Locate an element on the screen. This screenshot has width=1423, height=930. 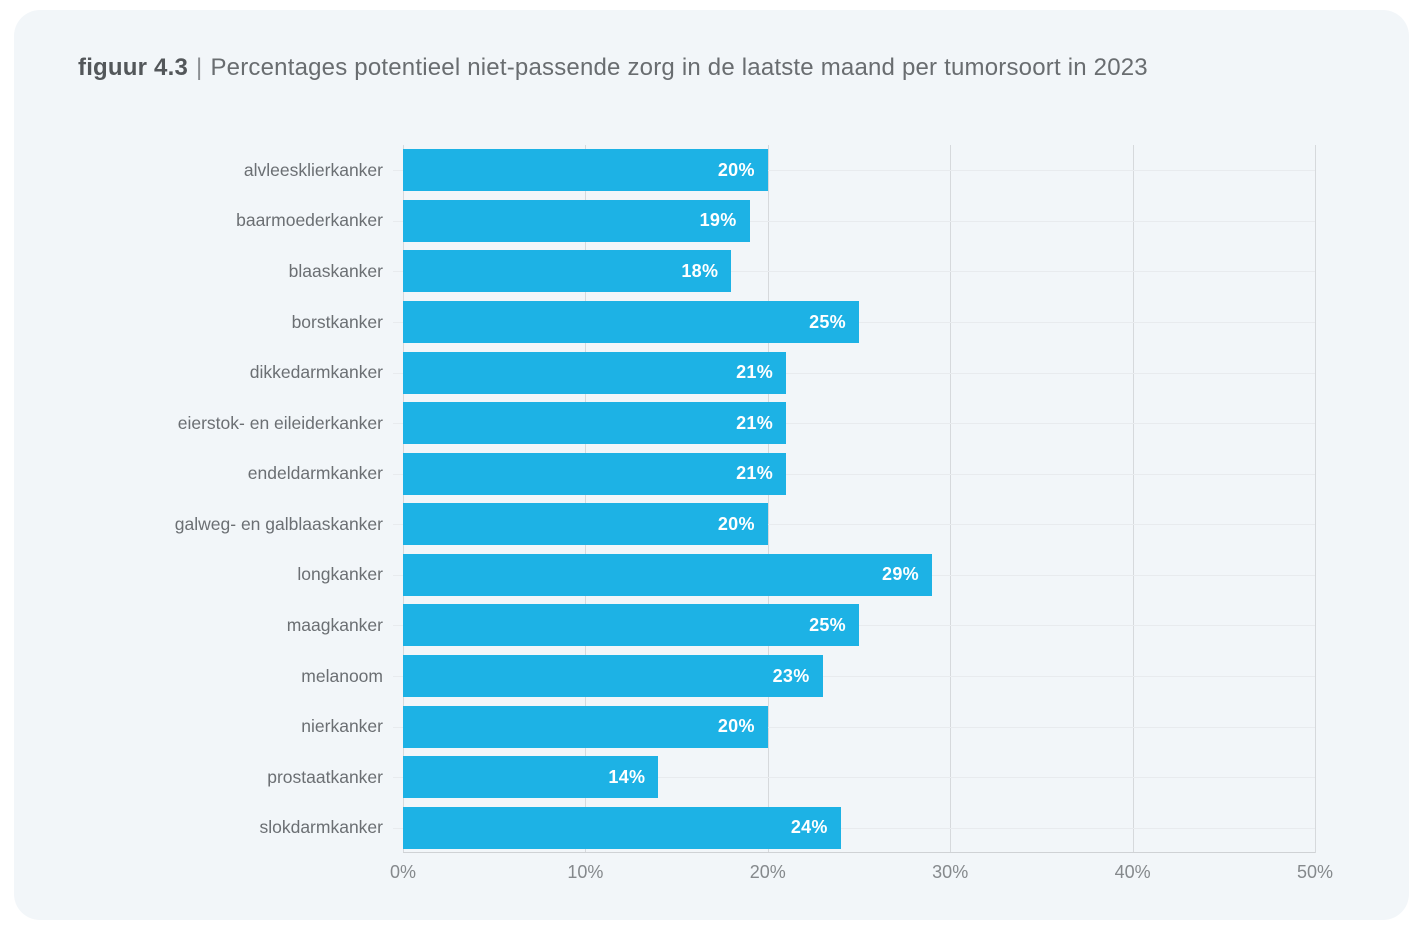
bar-borstkanker: 25% is located at coordinates (631, 322).